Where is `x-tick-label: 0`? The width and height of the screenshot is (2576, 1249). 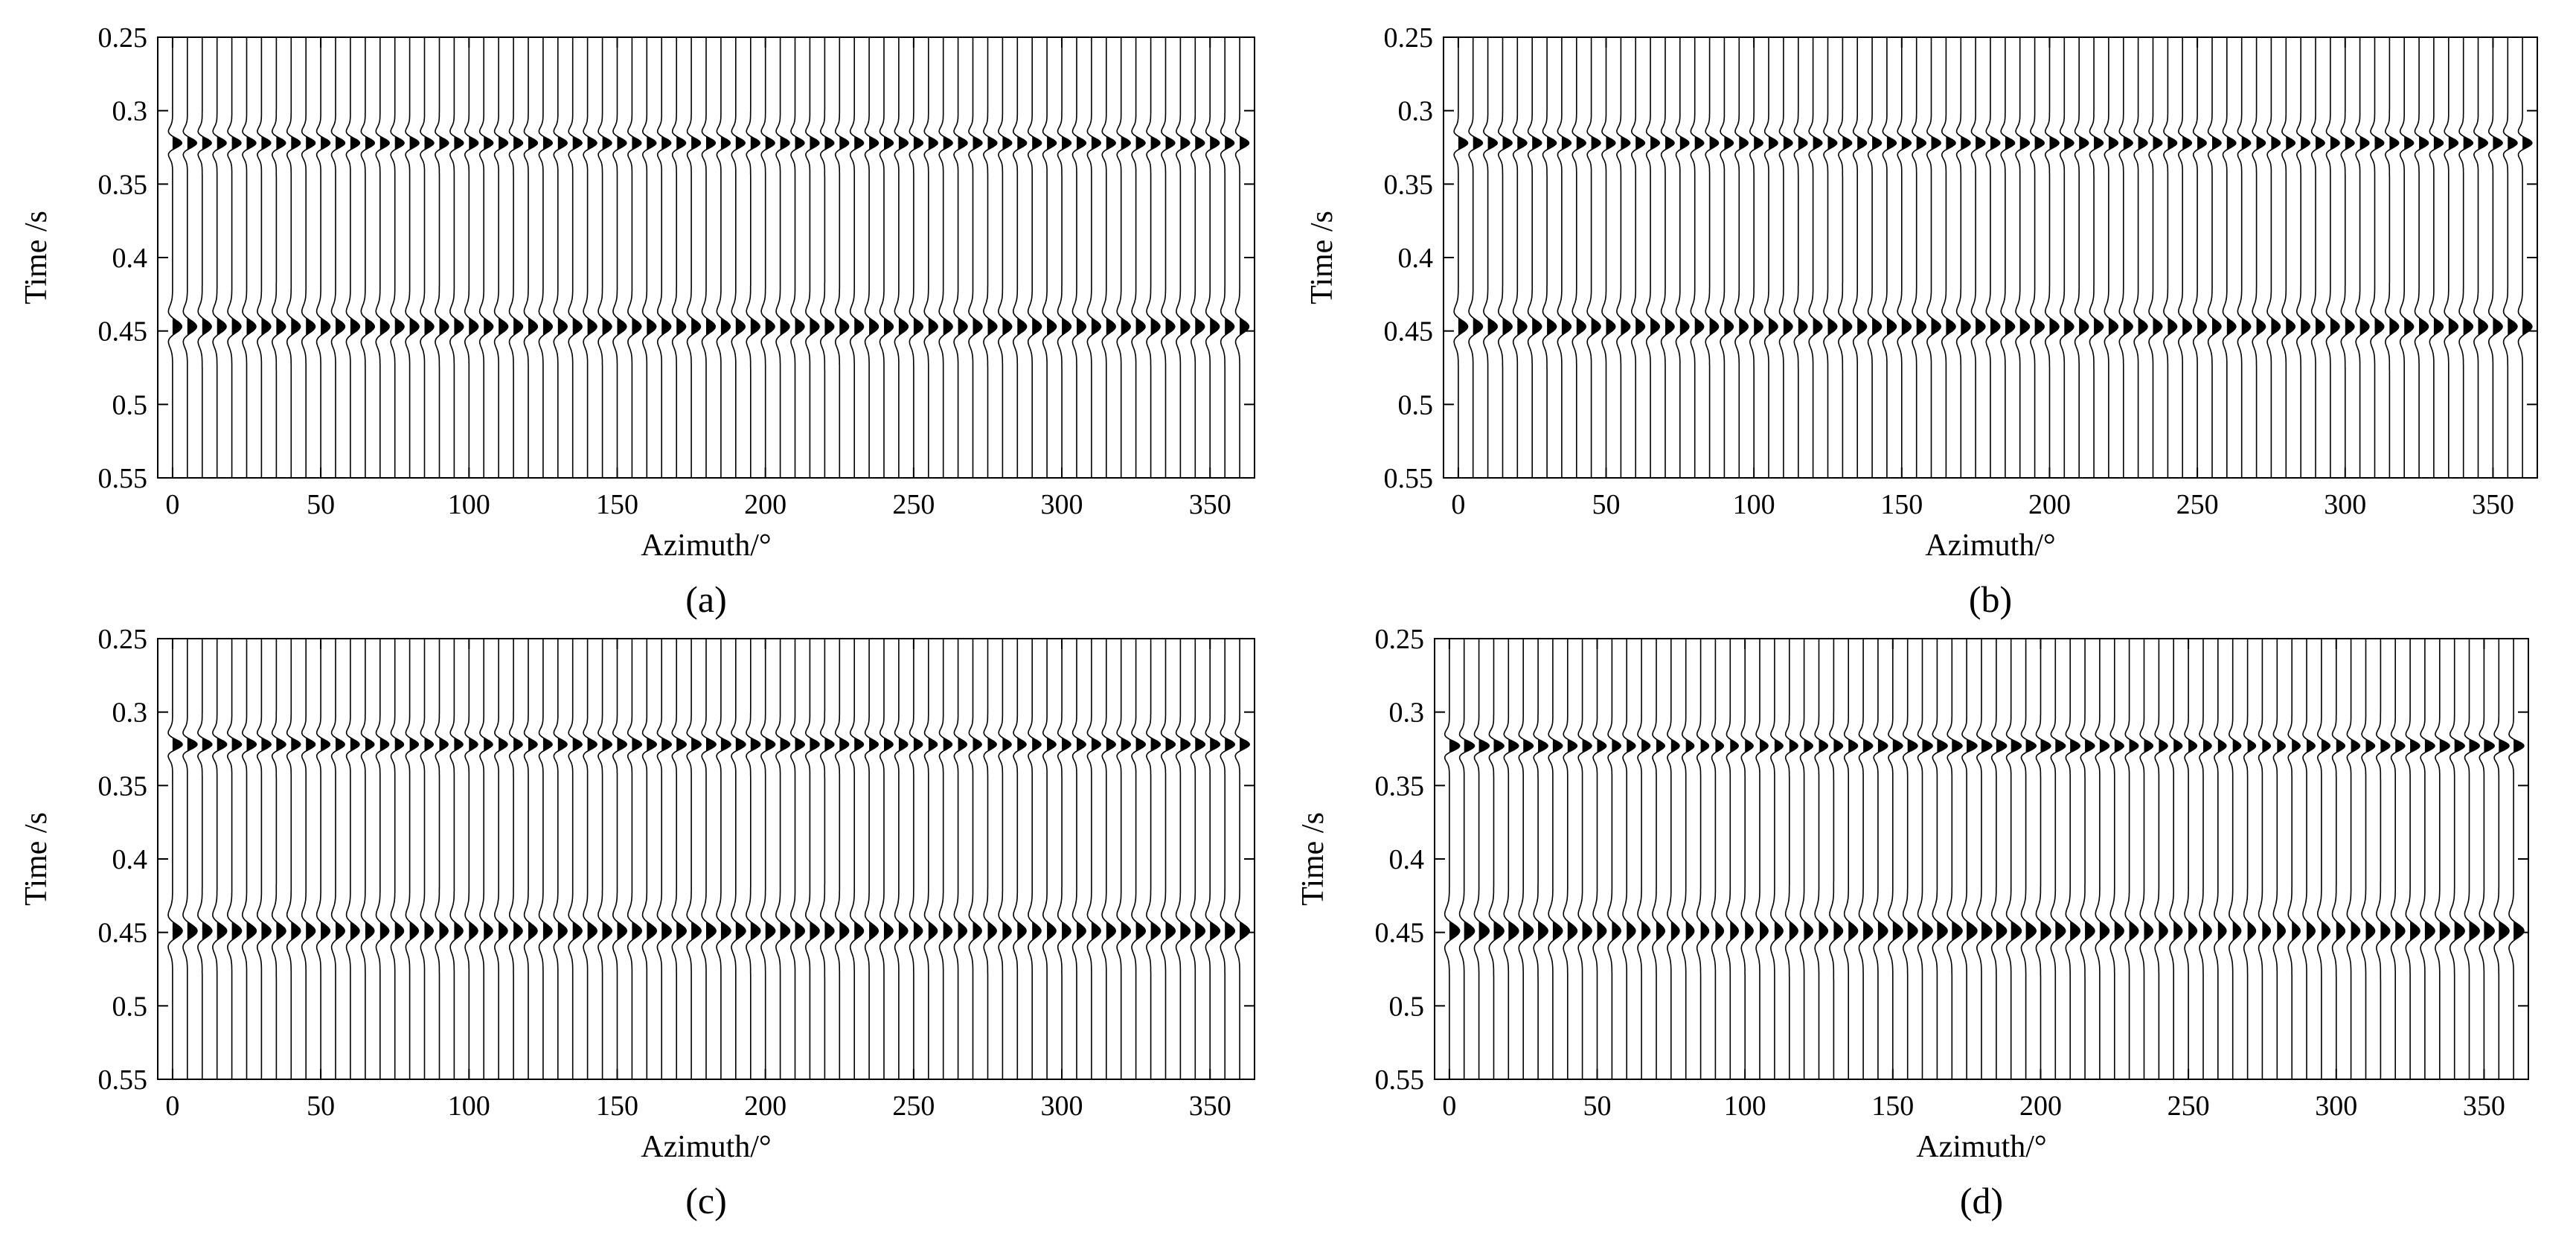
x-tick-label: 0 is located at coordinates (172, 505).